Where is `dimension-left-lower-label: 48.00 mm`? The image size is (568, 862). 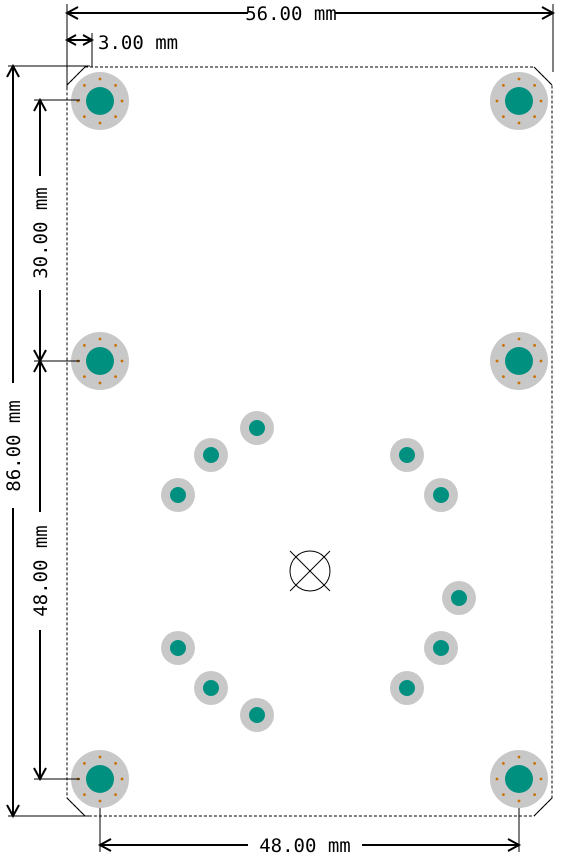 dimension-left-lower-label: 48.00 mm is located at coordinates (41, 571).